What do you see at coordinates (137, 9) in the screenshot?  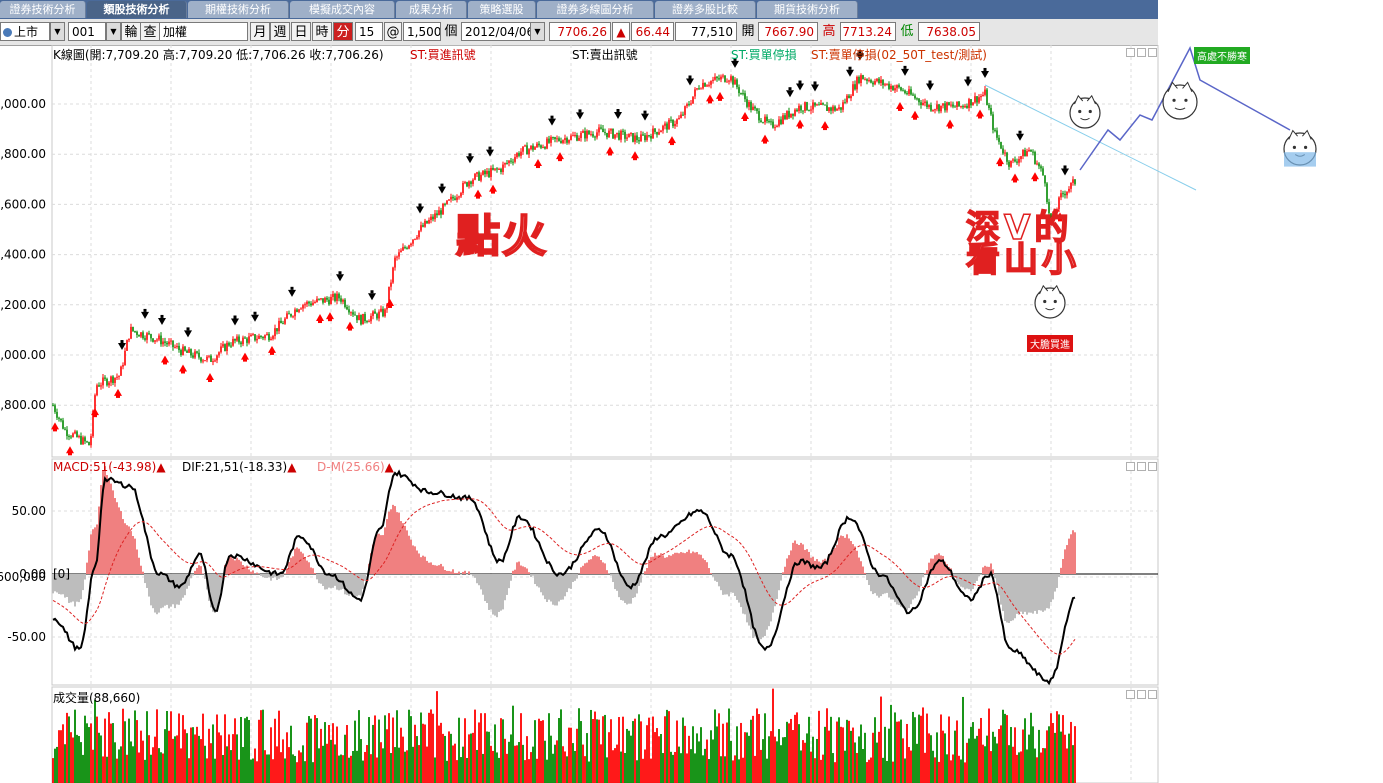 I see `tab-sector-technical: 類股技術分析` at bounding box center [137, 9].